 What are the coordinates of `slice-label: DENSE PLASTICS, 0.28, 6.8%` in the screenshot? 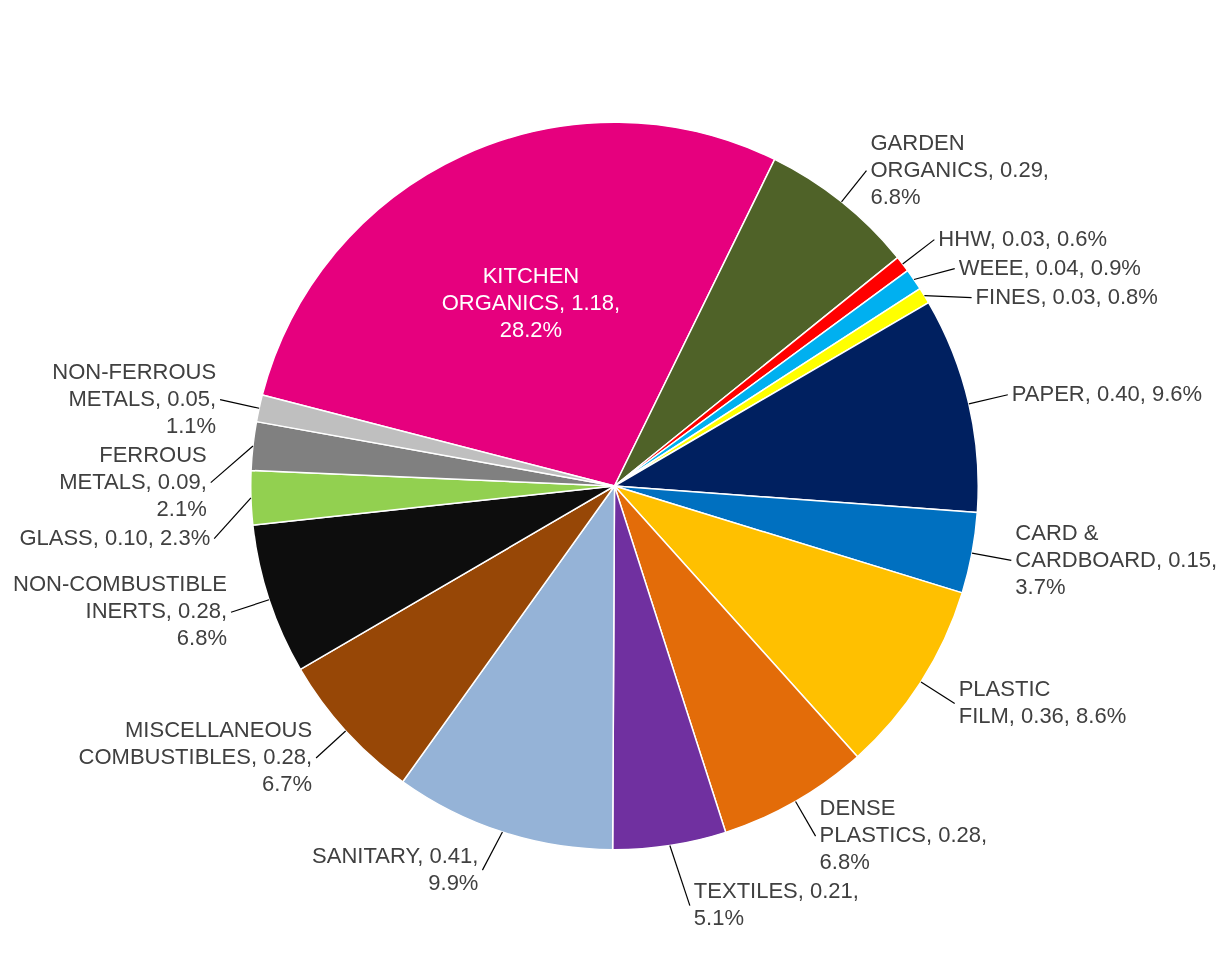 It's located at (903, 835).